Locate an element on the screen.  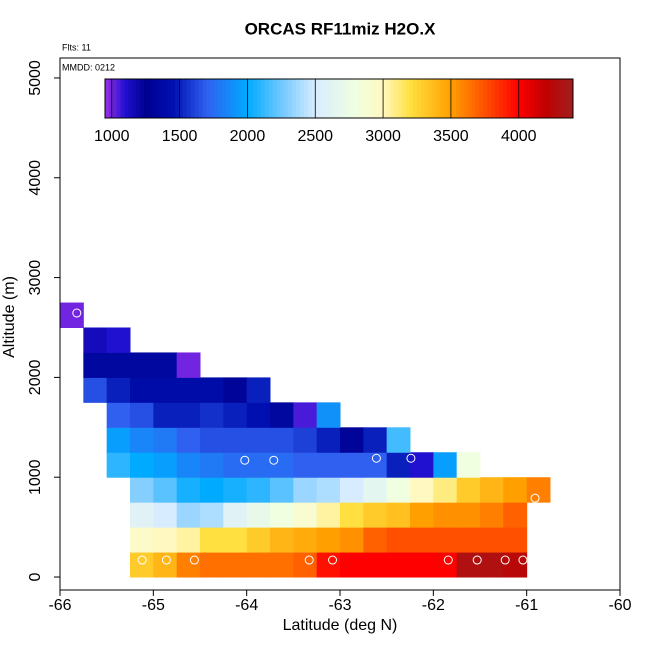
colorbar-tick-label: 3000 is located at coordinates (383, 136).